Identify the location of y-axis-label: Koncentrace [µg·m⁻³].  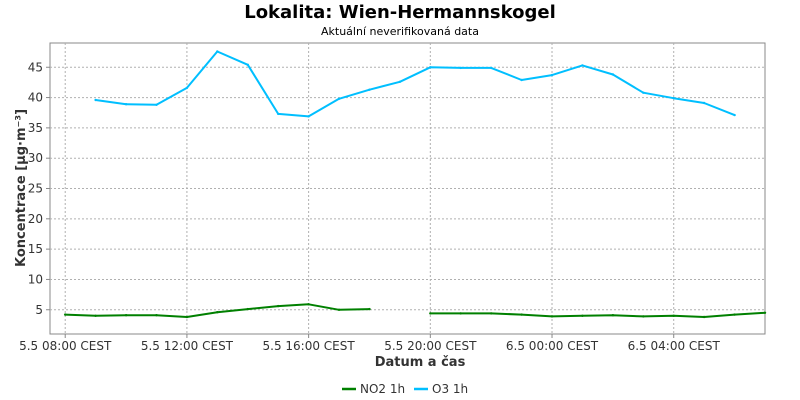
(21, 188).